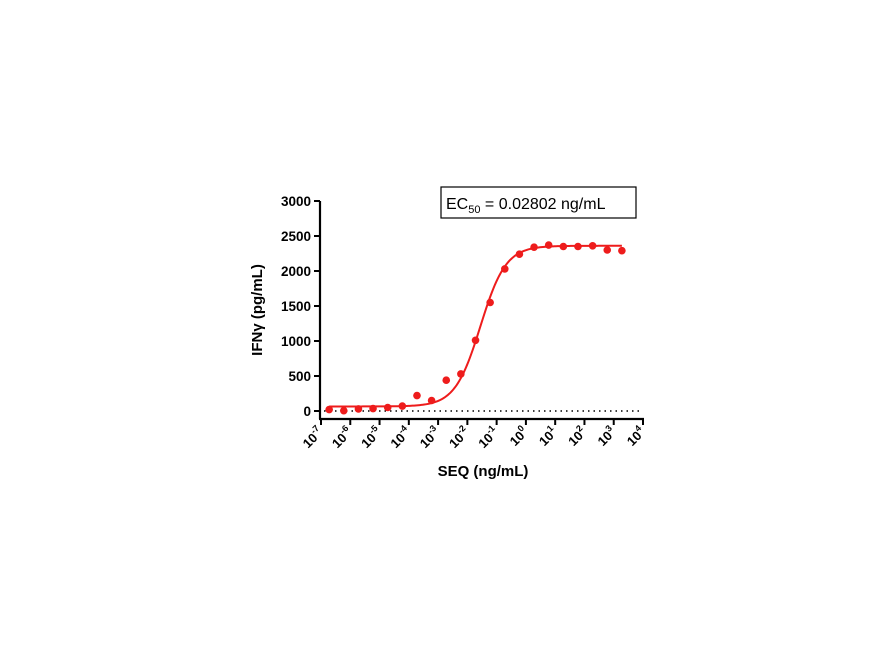 Image resolution: width=874 pixels, height=660 pixels. Describe the element at coordinates (257, 310) in the screenshot. I see `y-axis-label: IFNγ (pg/mL)` at that location.